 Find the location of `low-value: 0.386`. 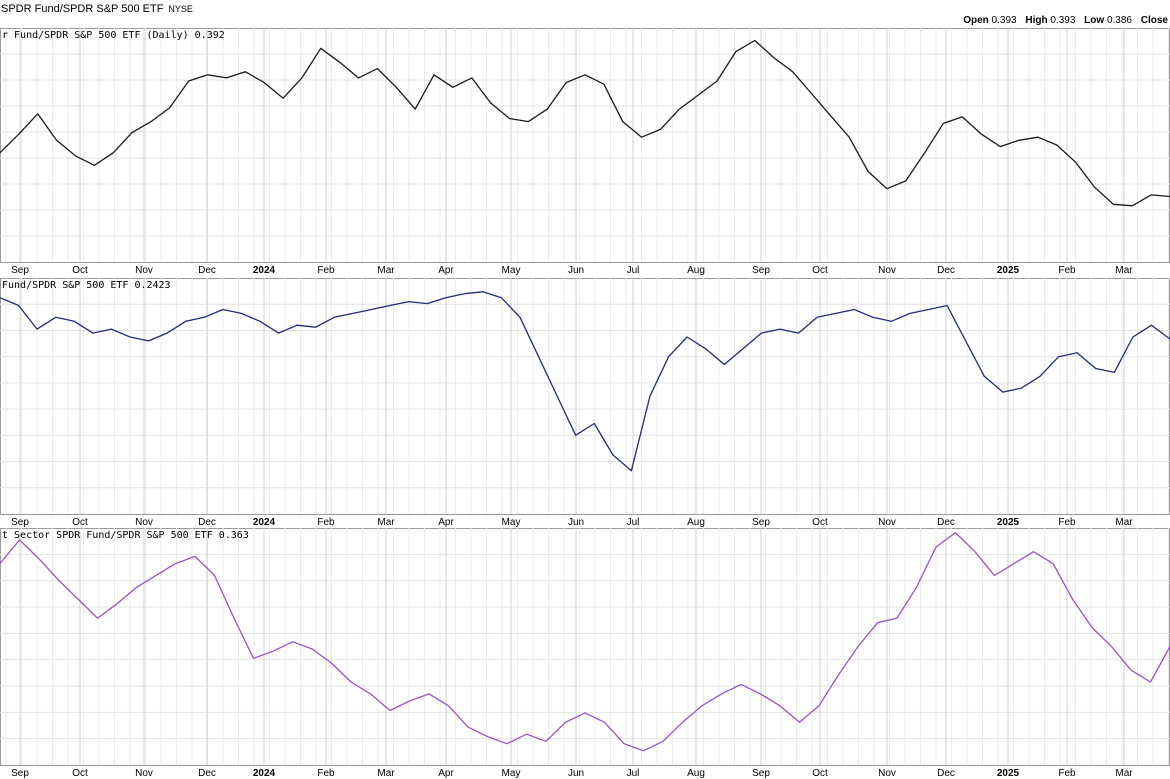

low-value: 0.386 is located at coordinates (1119, 20).